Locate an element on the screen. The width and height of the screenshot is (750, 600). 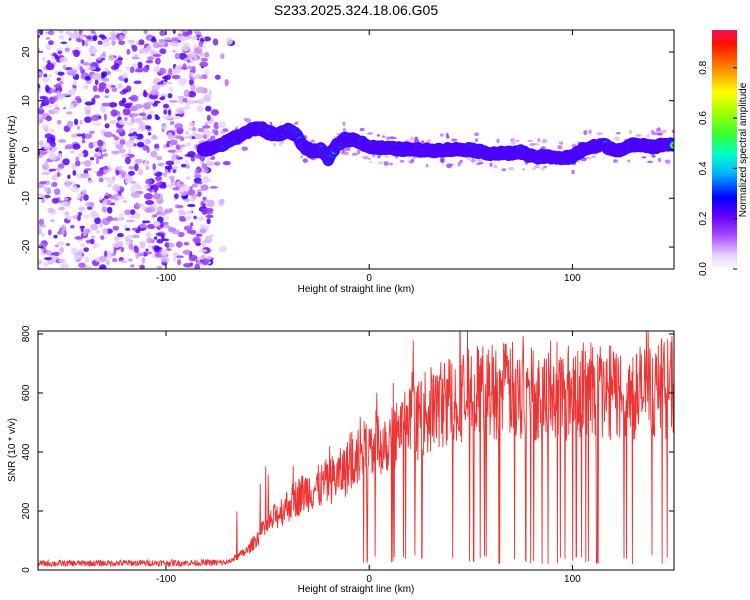
y-tick-label: 800 is located at coordinates (26, 333).